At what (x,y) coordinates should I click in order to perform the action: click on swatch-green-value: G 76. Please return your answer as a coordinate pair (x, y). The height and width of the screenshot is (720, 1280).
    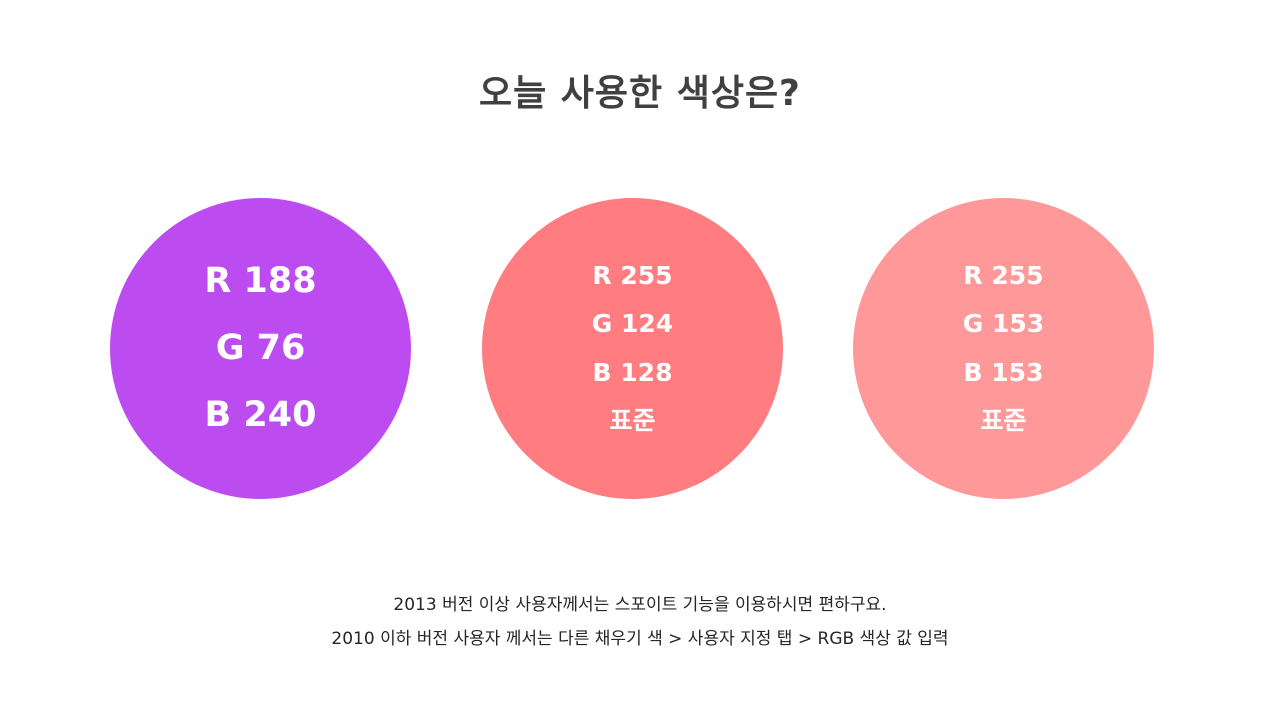
    Looking at the image, I should click on (260, 348).